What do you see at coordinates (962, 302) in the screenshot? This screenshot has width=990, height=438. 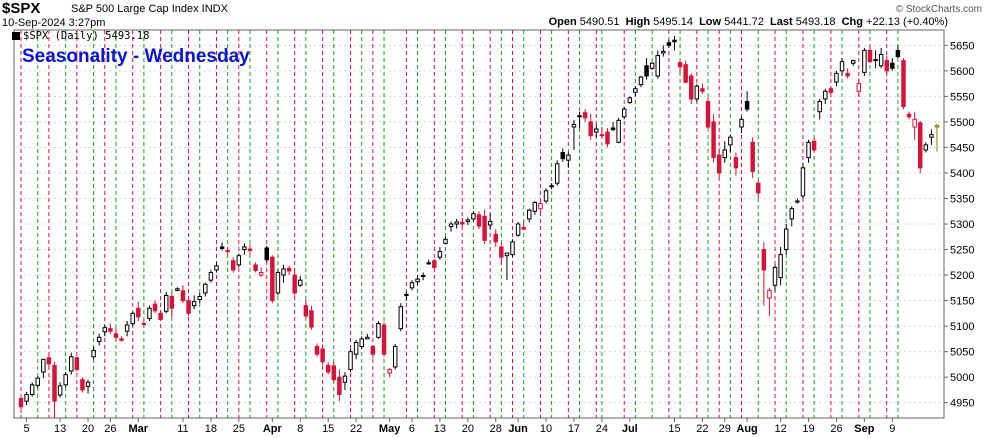 I see `y-tick-label: 5150` at bounding box center [962, 302].